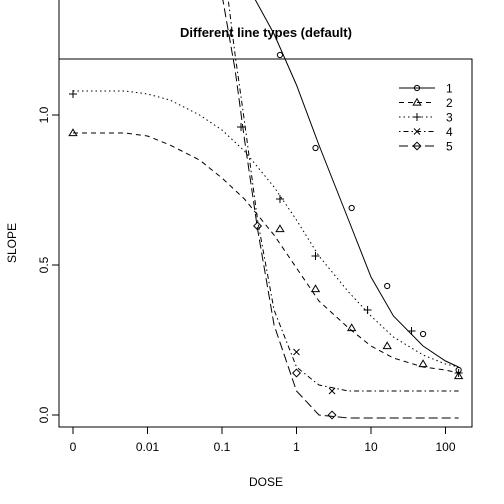  I want to click on x-tick-label: 0, so click(73, 447).